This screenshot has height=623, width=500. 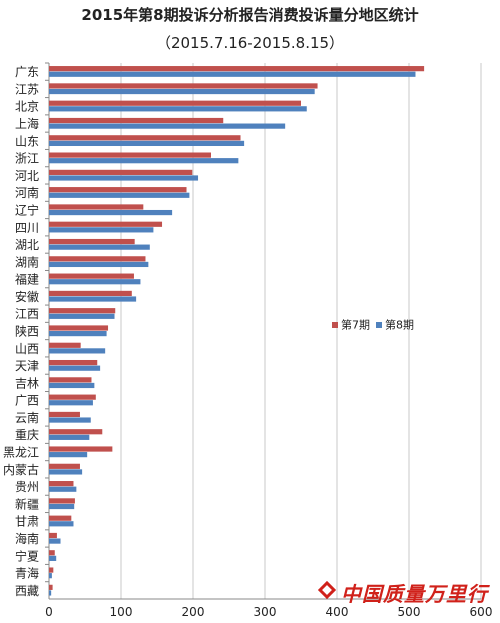 I want to click on watermark: 中国质量万里行, so click(x=404, y=592).